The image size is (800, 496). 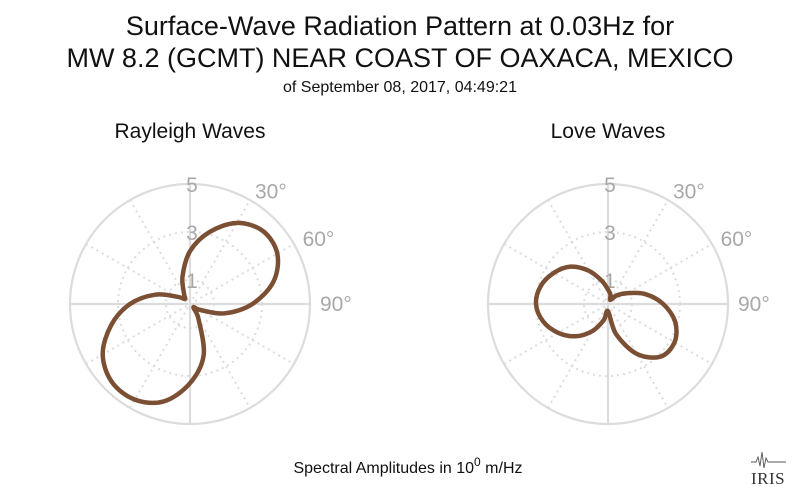 I want to click on footer-prefix: Spectral Amplitudes in 10, so click(x=383, y=468).